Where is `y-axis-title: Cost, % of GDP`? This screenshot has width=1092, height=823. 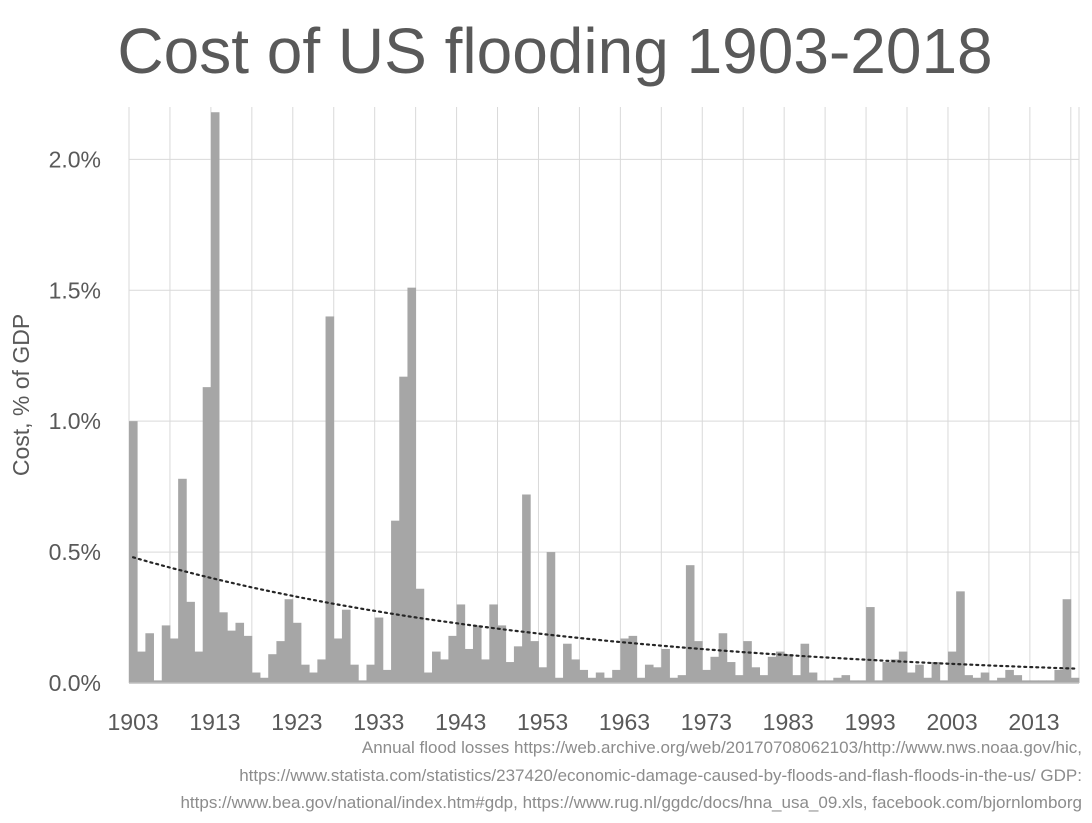 y-axis-title: Cost, % of GDP is located at coordinates (21, 395).